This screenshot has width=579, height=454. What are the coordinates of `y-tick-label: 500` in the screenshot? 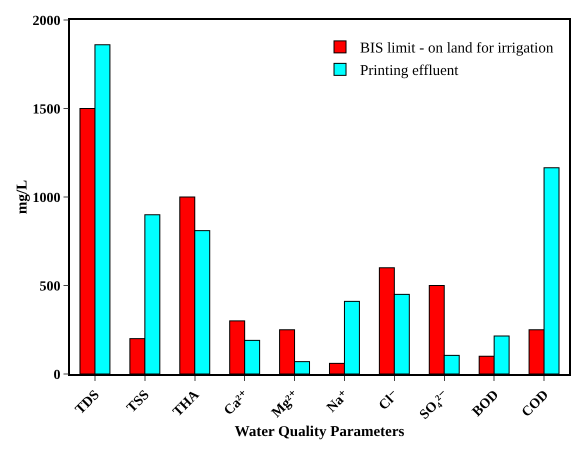 It's located at (49, 286).